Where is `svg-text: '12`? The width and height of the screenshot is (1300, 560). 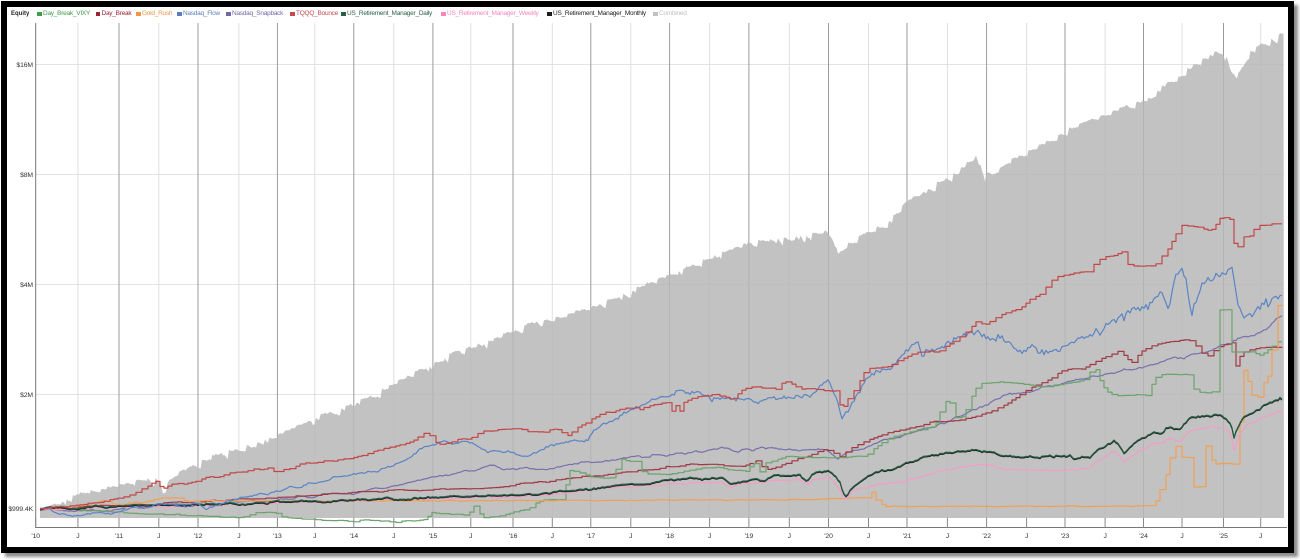
svg-text: '12 is located at coordinates (198, 536).